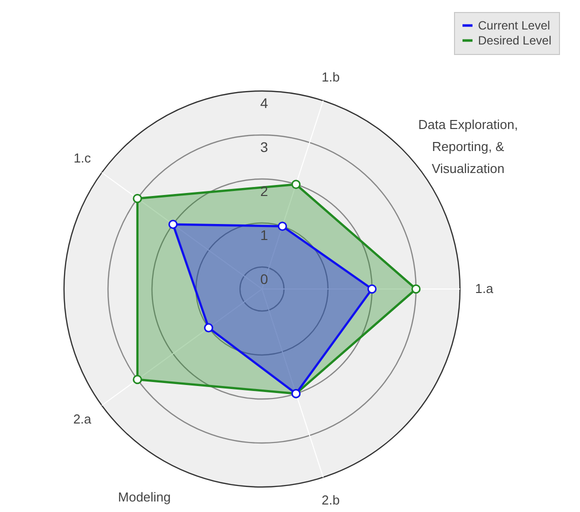 The width and height of the screenshot is (580, 512). I want to click on y-tick-label: 0, so click(264, 279).